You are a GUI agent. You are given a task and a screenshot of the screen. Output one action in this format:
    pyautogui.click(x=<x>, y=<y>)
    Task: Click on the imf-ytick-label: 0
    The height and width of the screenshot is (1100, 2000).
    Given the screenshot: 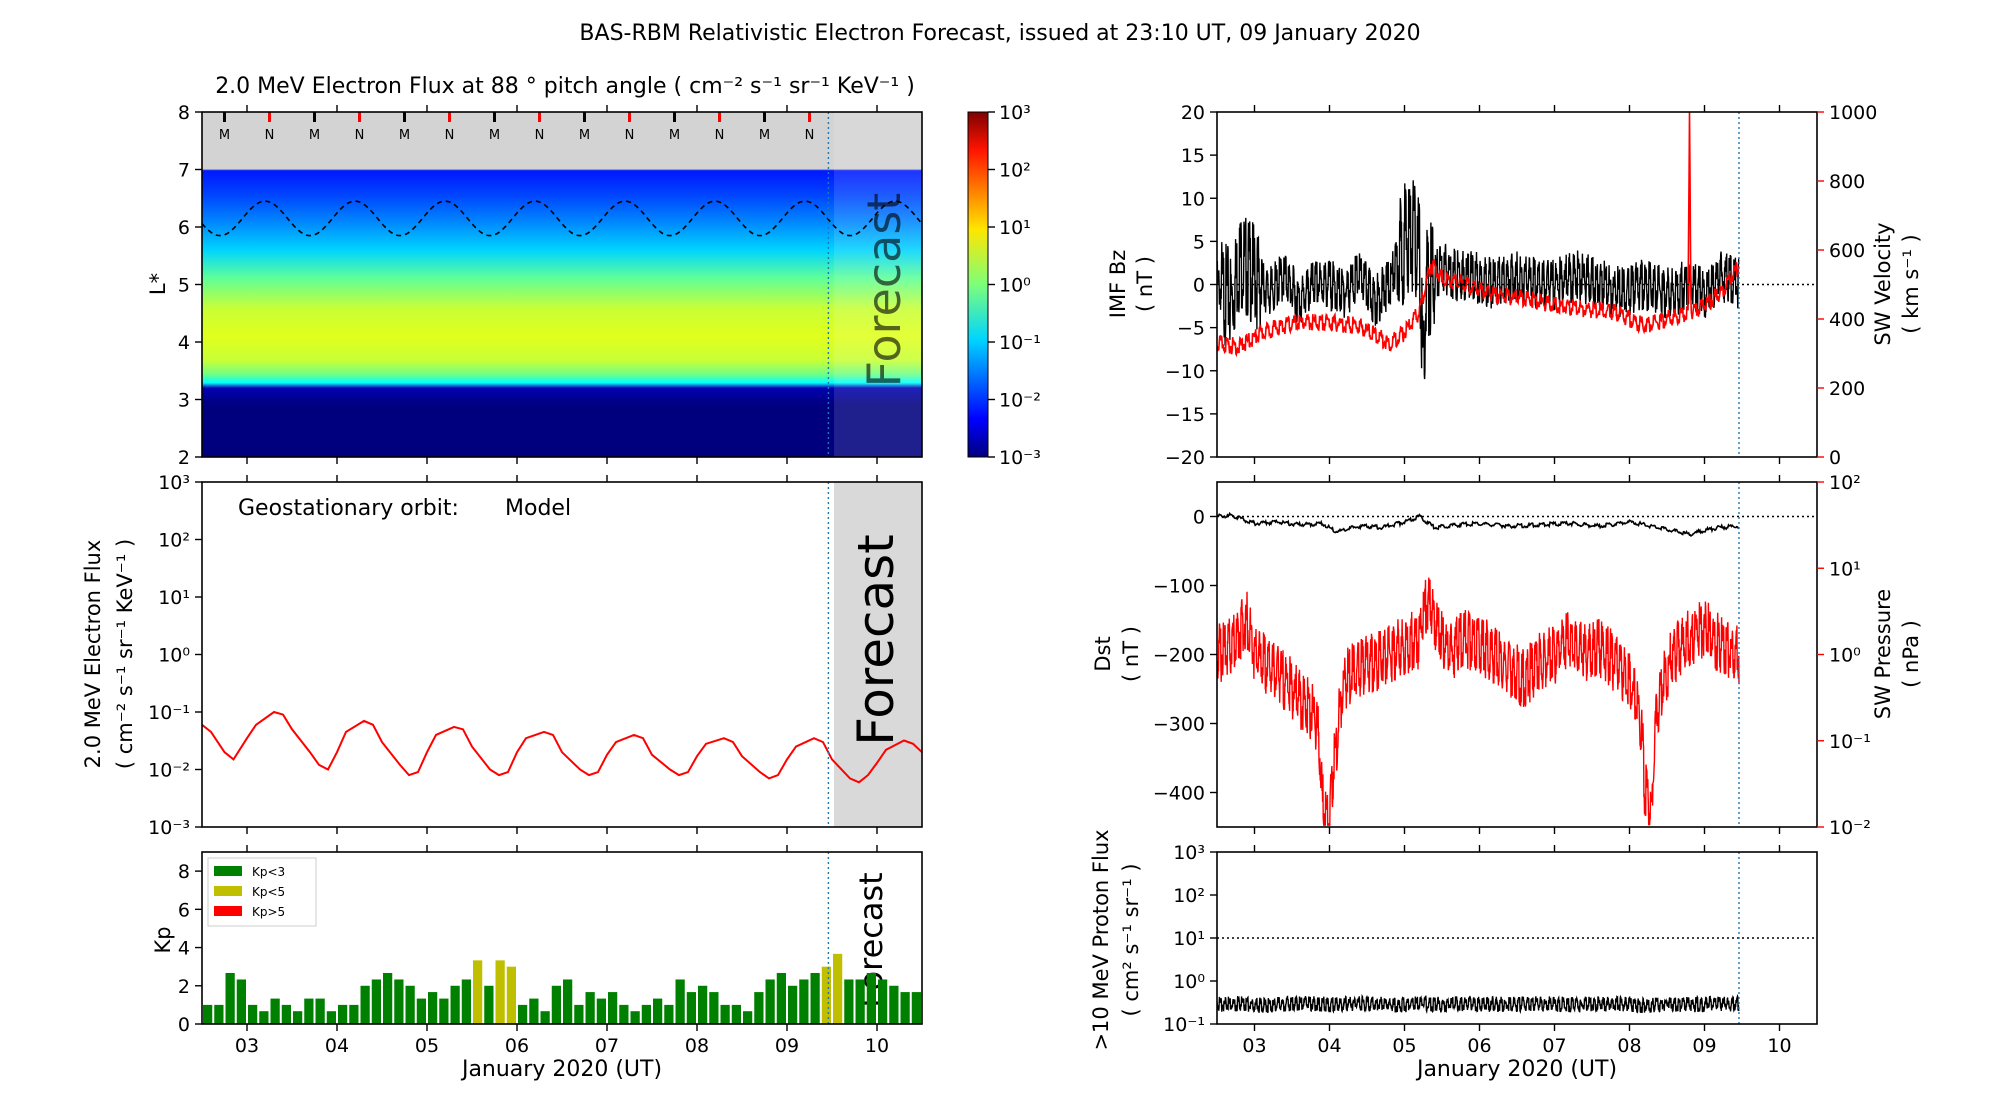 What is the action you would take?
    pyautogui.click(x=1199, y=286)
    